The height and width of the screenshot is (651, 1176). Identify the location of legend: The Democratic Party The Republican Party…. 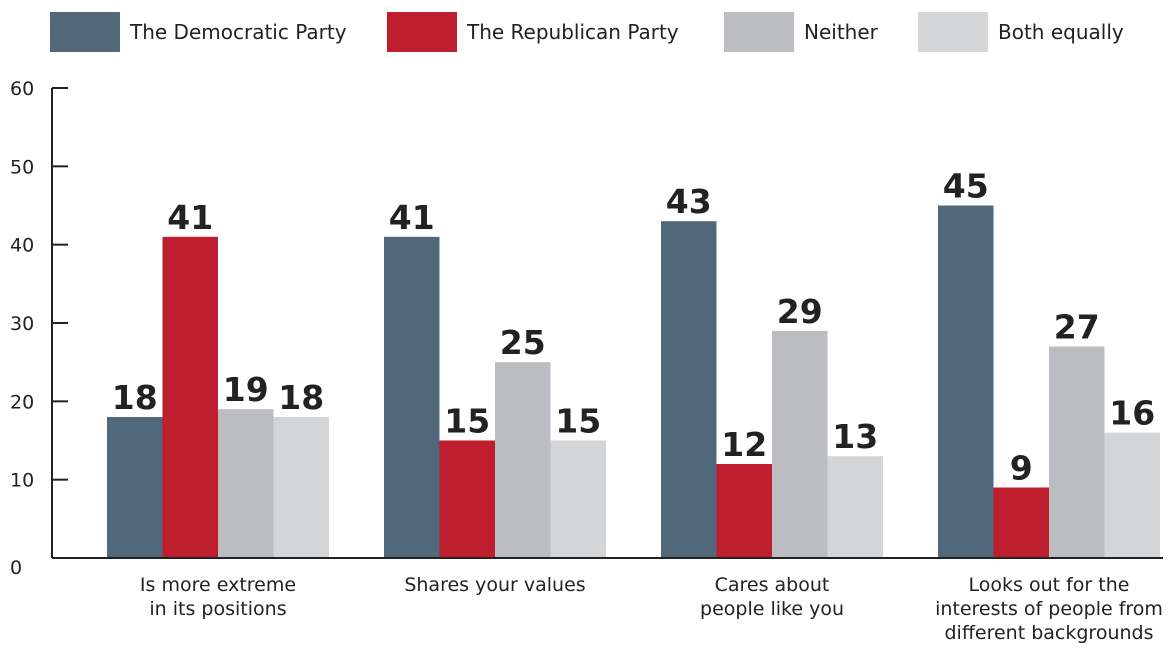
(587, 32).